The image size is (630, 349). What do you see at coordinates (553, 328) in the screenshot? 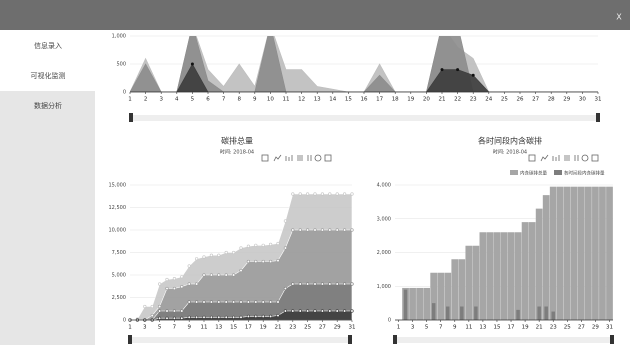
I see `x-tick-label: 23` at bounding box center [553, 328].